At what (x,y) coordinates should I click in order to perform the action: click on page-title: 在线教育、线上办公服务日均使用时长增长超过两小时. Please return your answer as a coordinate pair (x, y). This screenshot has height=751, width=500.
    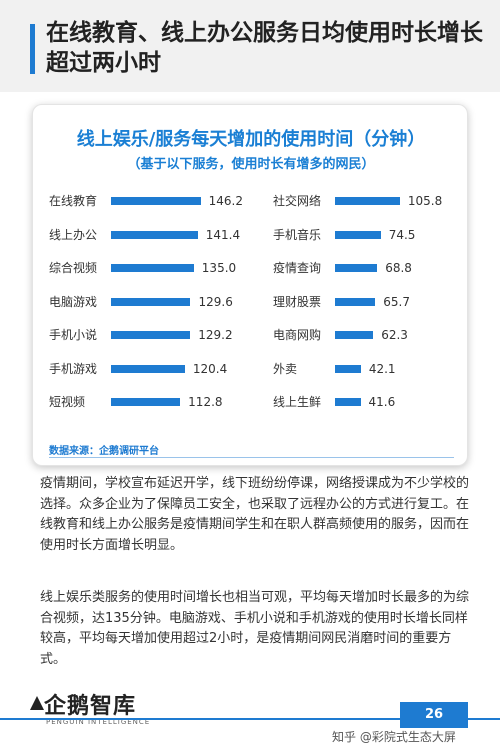
    Looking at the image, I should click on (264, 48).